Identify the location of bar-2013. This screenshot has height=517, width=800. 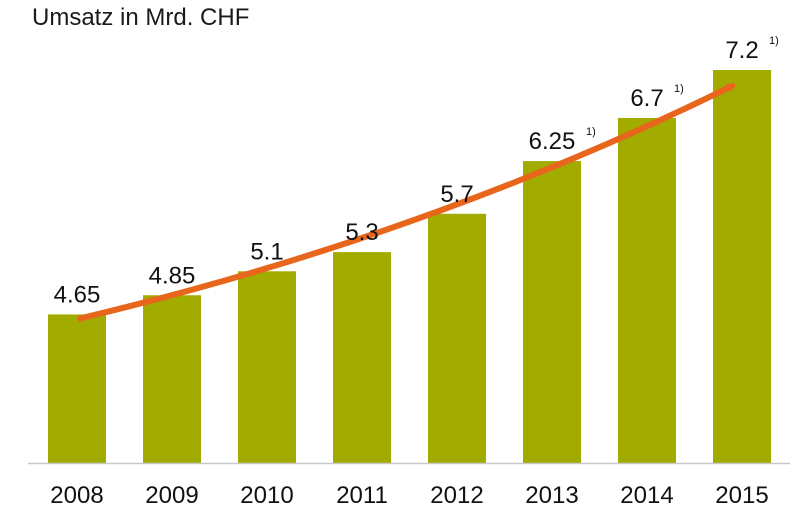
(552, 312).